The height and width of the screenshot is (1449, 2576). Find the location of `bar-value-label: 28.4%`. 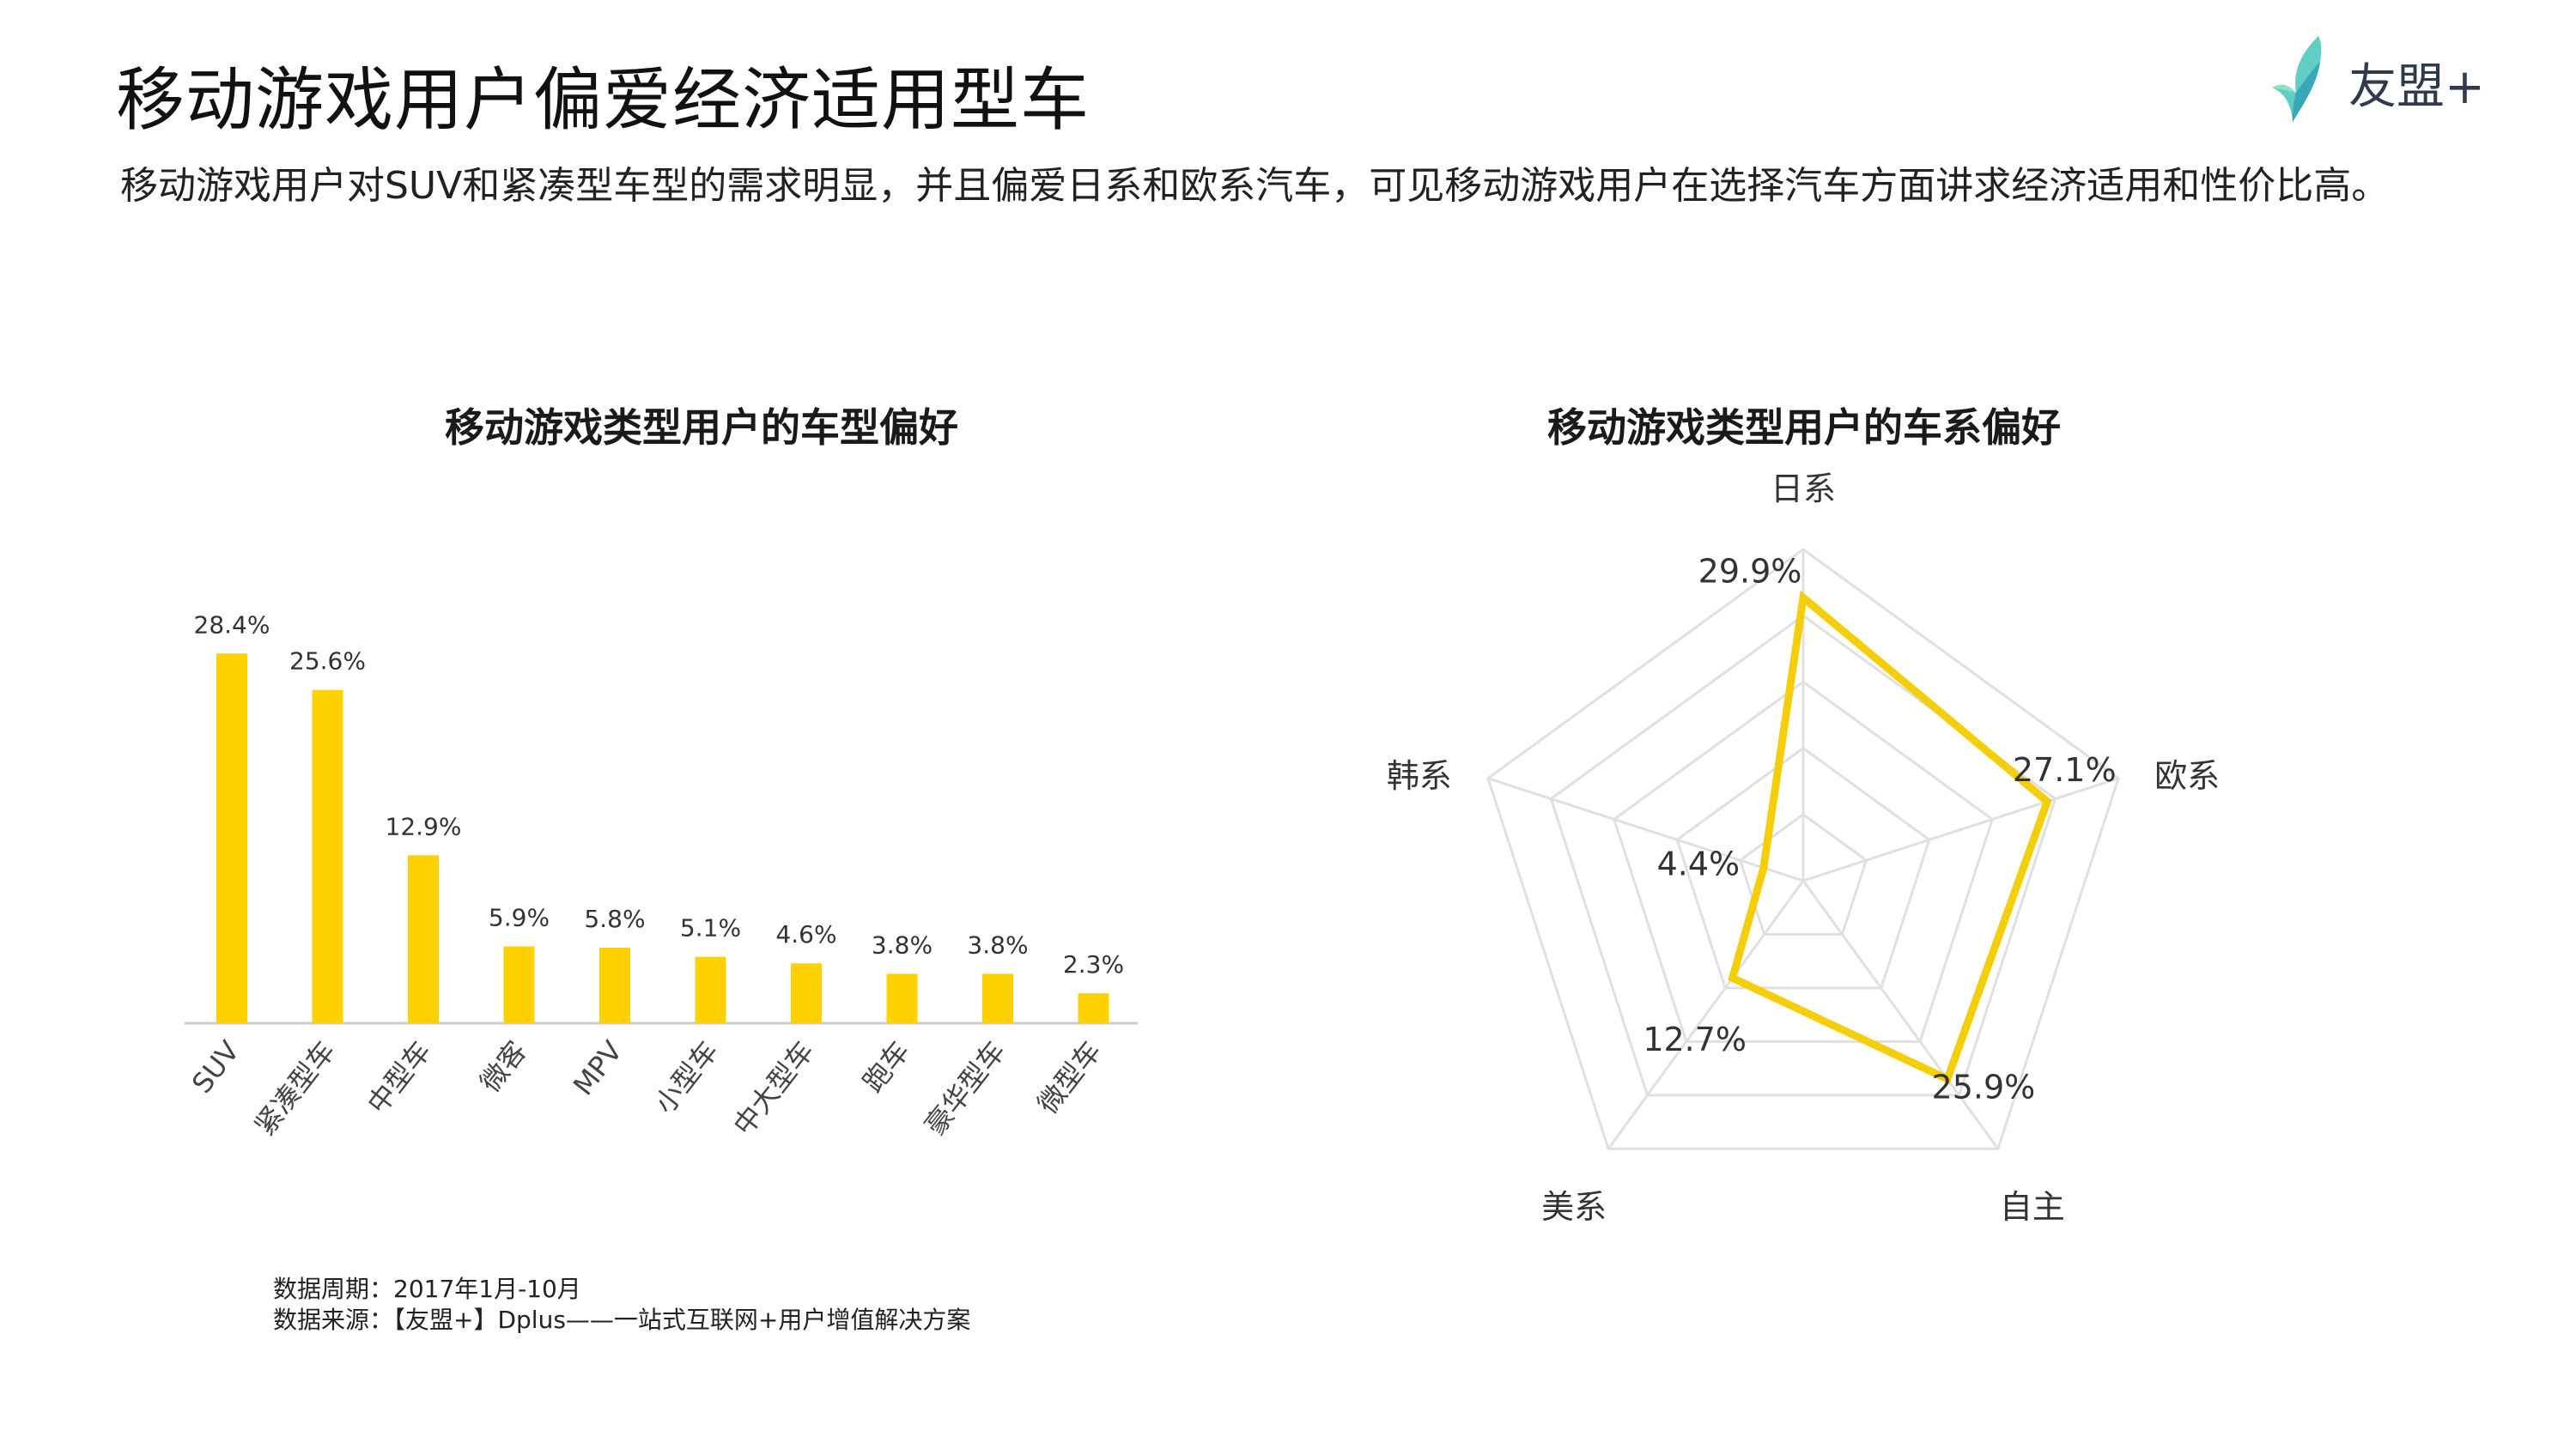

bar-value-label: 28.4% is located at coordinates (232, 624).